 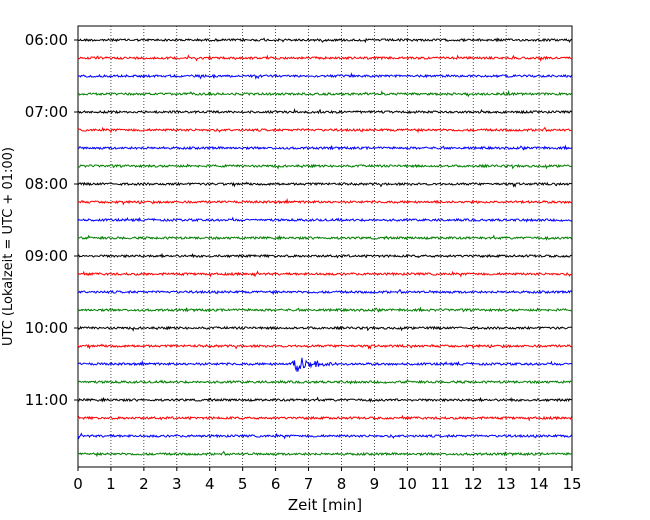 I want to click on x-axis: 0 1 2 3 4 5 6 7 8 9 10 11 12 13 14 15, so click(x=327, y=480).